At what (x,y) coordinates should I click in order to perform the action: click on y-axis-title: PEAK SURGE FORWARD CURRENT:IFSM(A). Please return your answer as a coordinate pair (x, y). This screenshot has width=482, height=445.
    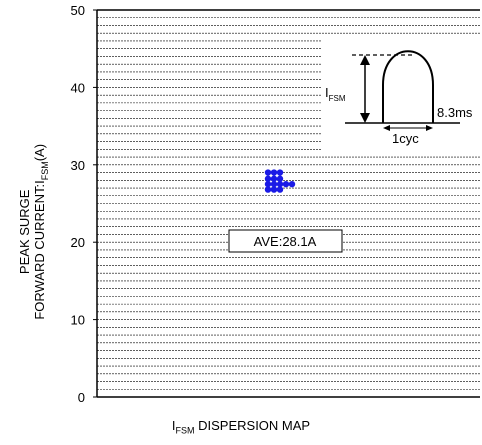
    Looking at the image, I should click on (35, 232).